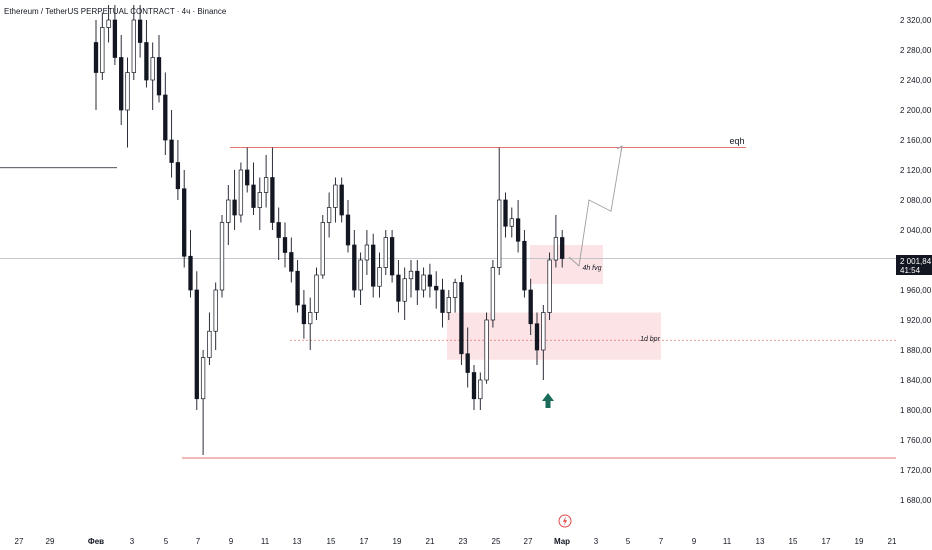  I want to click on projection-path, so click(595, 206).